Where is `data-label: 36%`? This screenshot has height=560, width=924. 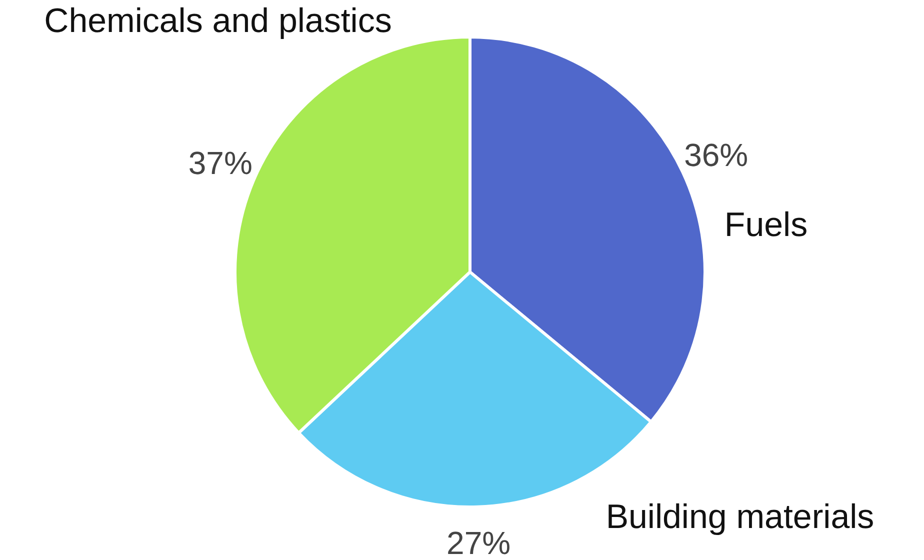 data-label: 36% is located at coordinates (716, 155).